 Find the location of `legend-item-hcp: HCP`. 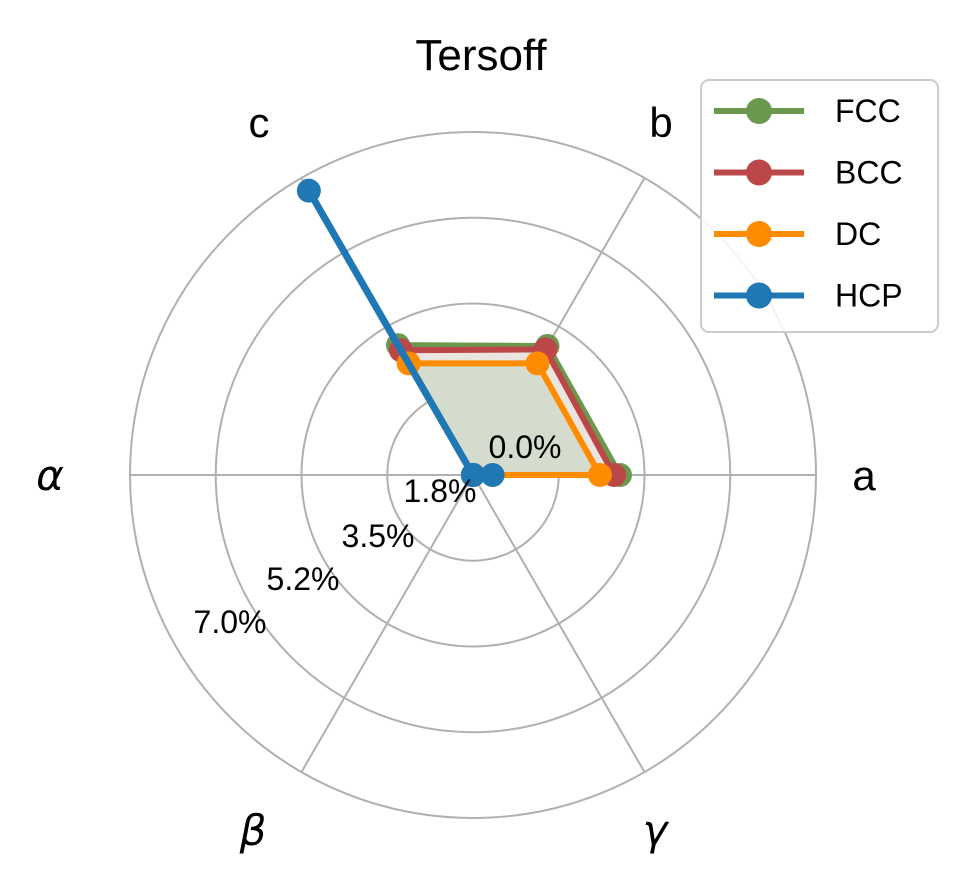

legend-item-hcp: HCP is located at coordinates (808, 296).